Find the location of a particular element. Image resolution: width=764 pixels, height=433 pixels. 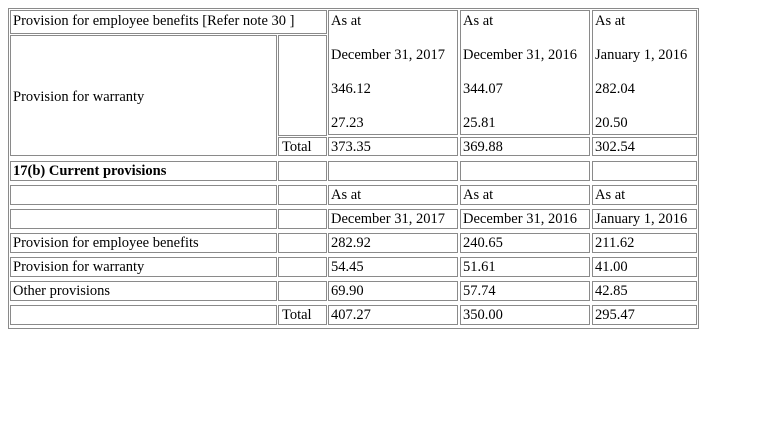

total-label-a: Total is located at coordinates (302, 146).